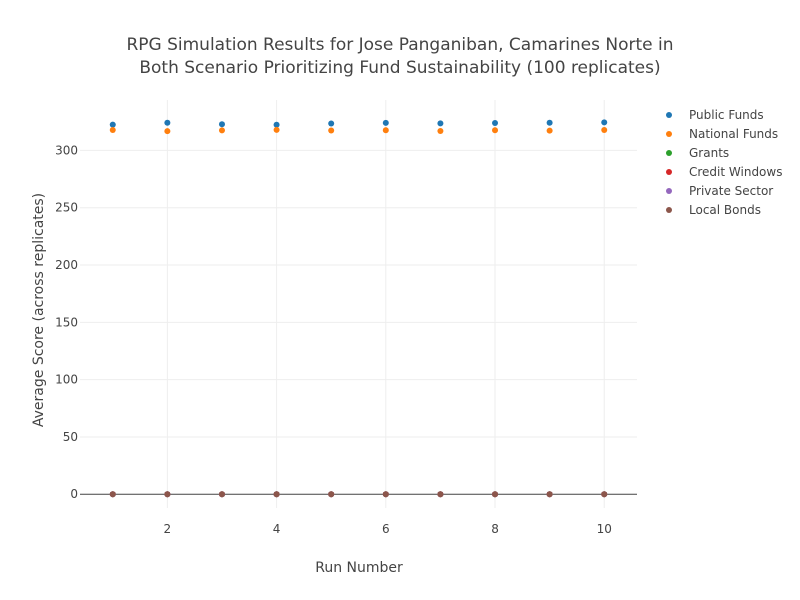 The width and height of the screenshot is (800, 600). I want to click on y-axis-title: Average Score (across replicates), so click(39, 310).